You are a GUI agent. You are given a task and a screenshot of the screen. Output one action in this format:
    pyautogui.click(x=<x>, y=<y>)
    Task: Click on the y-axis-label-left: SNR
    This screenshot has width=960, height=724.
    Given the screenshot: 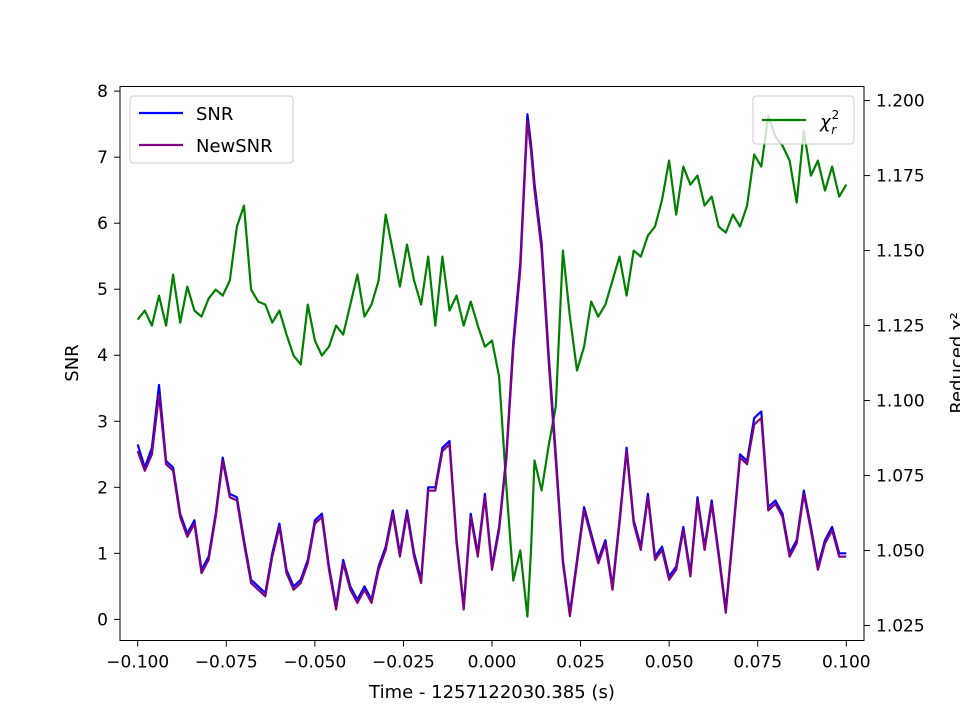 What is the action you would take?
    pyautogui.click(x=72, y=362)
    